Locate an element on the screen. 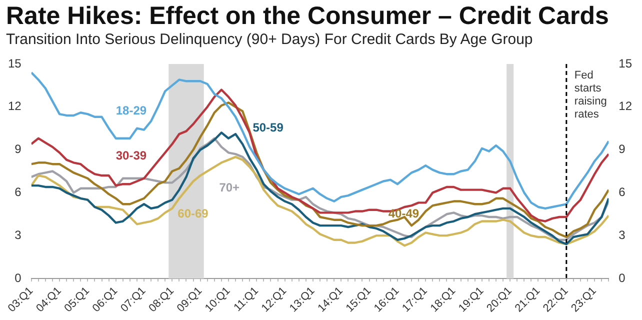  y2-tick-label: 0 is located at coordinates (622, 277).